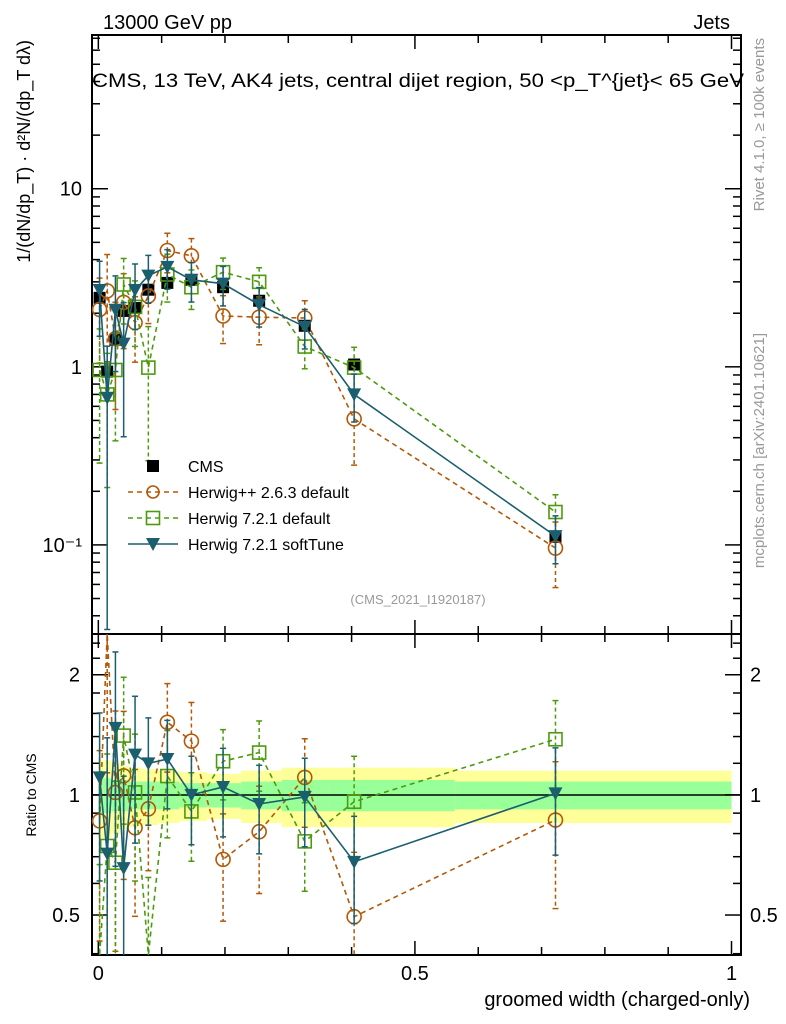 This screenshot has width=786, height=1024. I want to click on legend-label: Herwig 7.2.1 default, so click(259, 519).